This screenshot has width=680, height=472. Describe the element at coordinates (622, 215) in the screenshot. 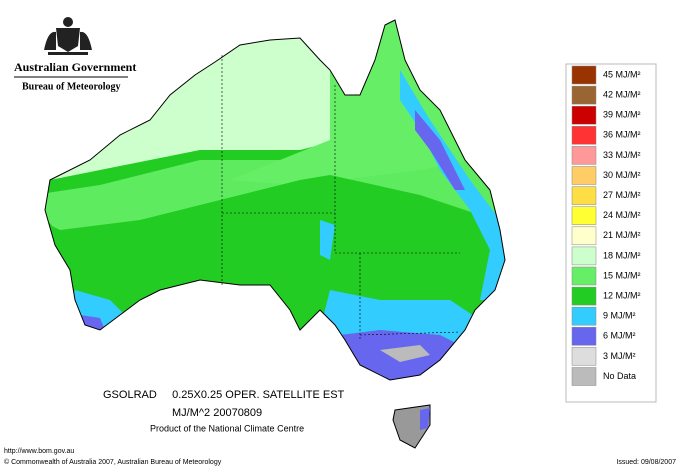

I see `legend-label: 24 MJ/M²` at that location.